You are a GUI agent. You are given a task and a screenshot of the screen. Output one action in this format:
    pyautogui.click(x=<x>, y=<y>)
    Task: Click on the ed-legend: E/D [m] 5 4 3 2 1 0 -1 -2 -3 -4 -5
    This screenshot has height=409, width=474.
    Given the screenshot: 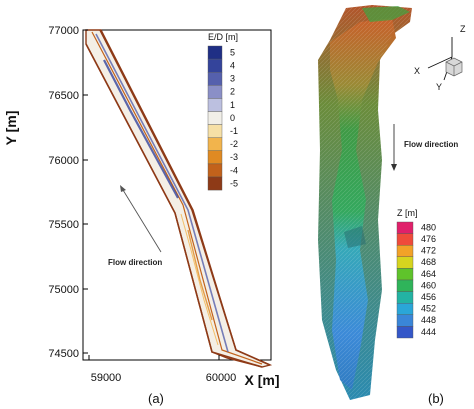 What is the action you would take?
    pyautogui.click(x=222, y=111)
    